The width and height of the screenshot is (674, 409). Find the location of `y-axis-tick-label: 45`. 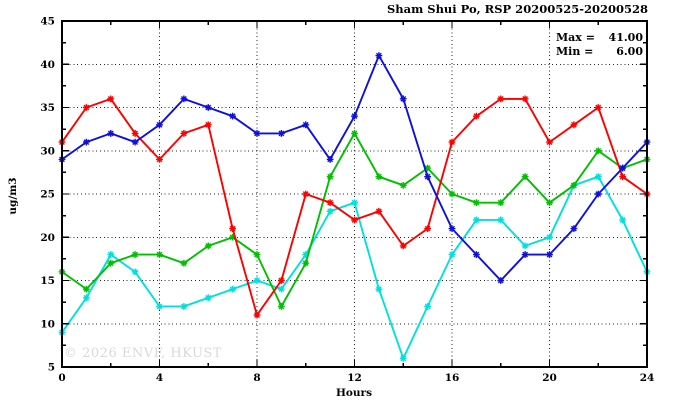

y-axis-tick-label: 45 is located at coordinates (47, 22).